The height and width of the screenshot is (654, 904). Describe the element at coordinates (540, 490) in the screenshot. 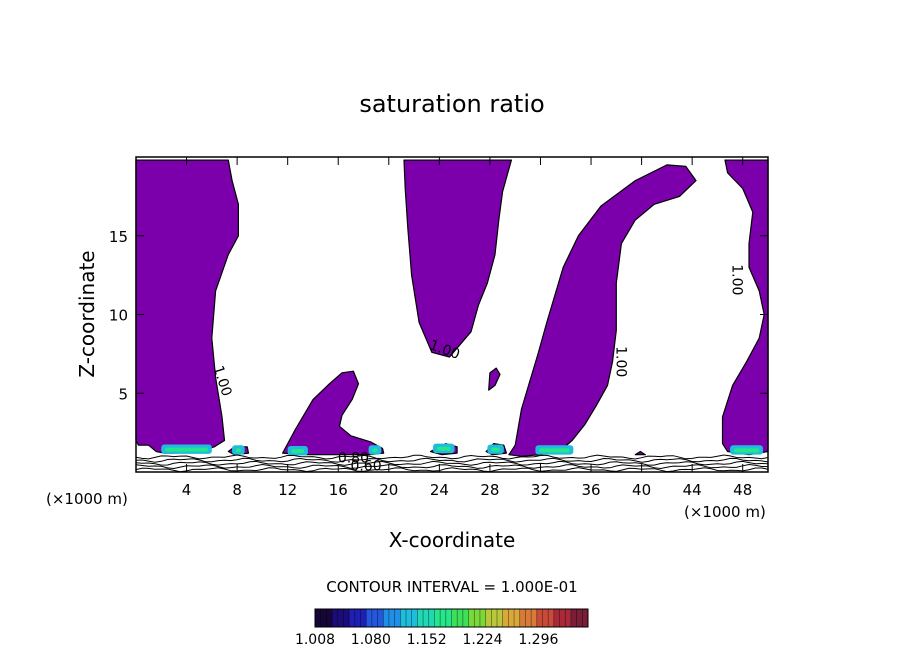

I see `x-tick-label: 32` at that location.